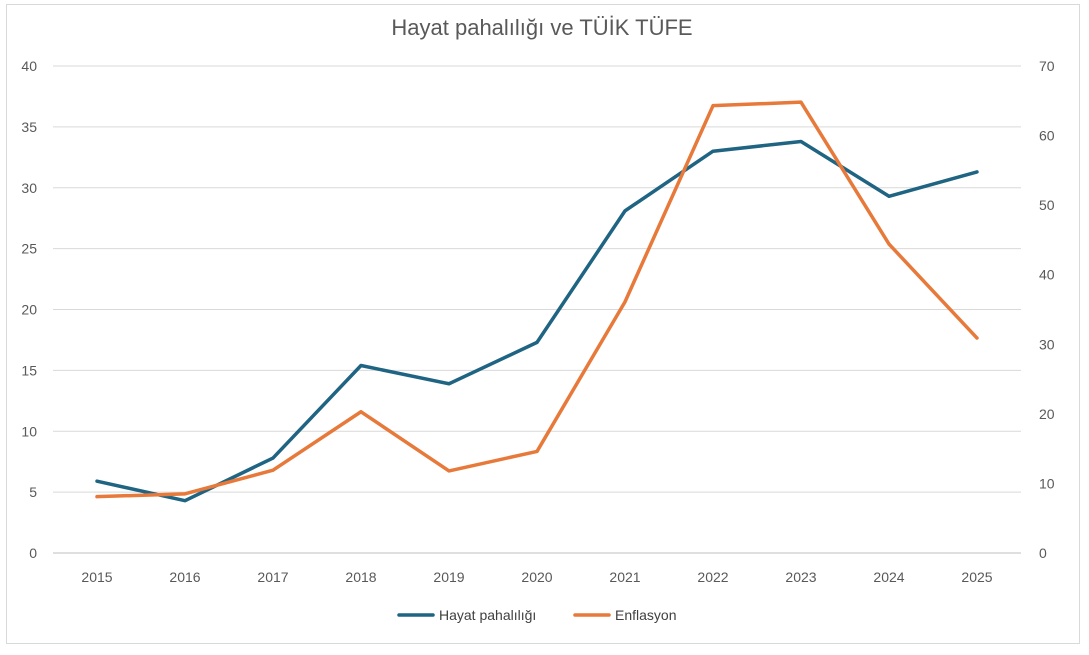 The width and height of the screenshot is (1089, 655). Describe the element at coordinates (1043, 553) in the screenshot. I see `y-right-tick-label: 0` at that location.